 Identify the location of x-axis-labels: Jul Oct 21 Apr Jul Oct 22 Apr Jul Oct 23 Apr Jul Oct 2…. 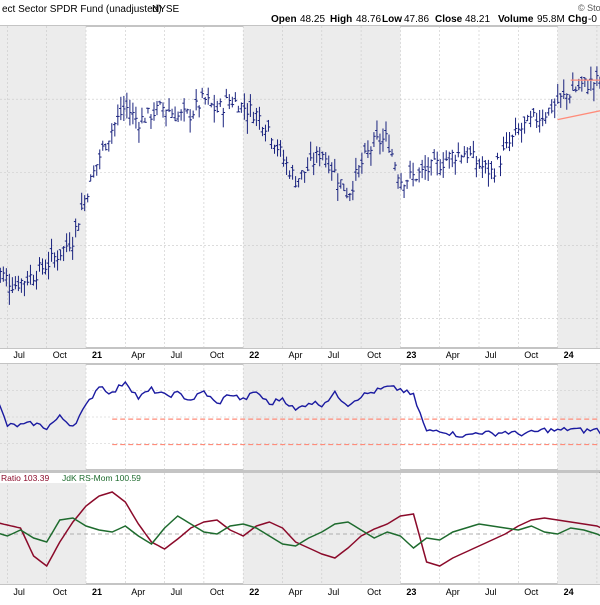
(293, 355).